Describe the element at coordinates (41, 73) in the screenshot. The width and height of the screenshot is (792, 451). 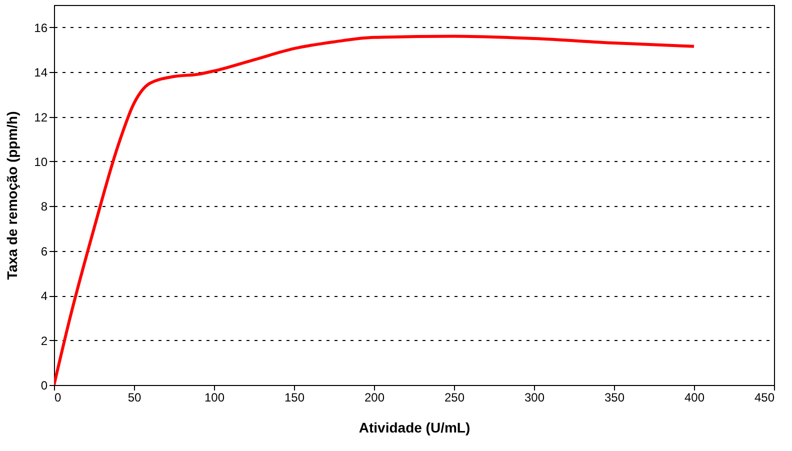
I see `y-tick-label: 14` at that location.